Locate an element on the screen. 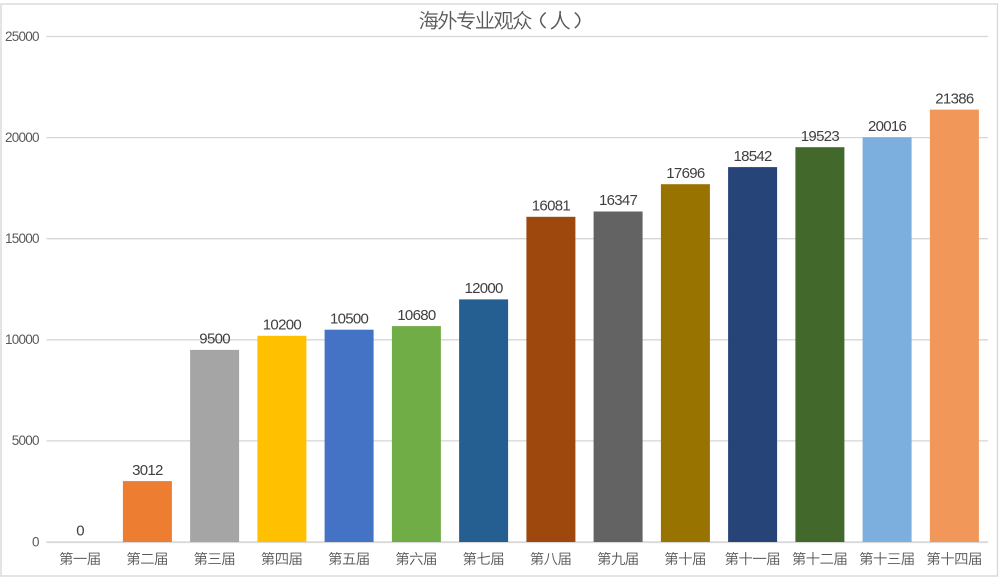  svg-text: 17696 is located at coordinates (685, 173).